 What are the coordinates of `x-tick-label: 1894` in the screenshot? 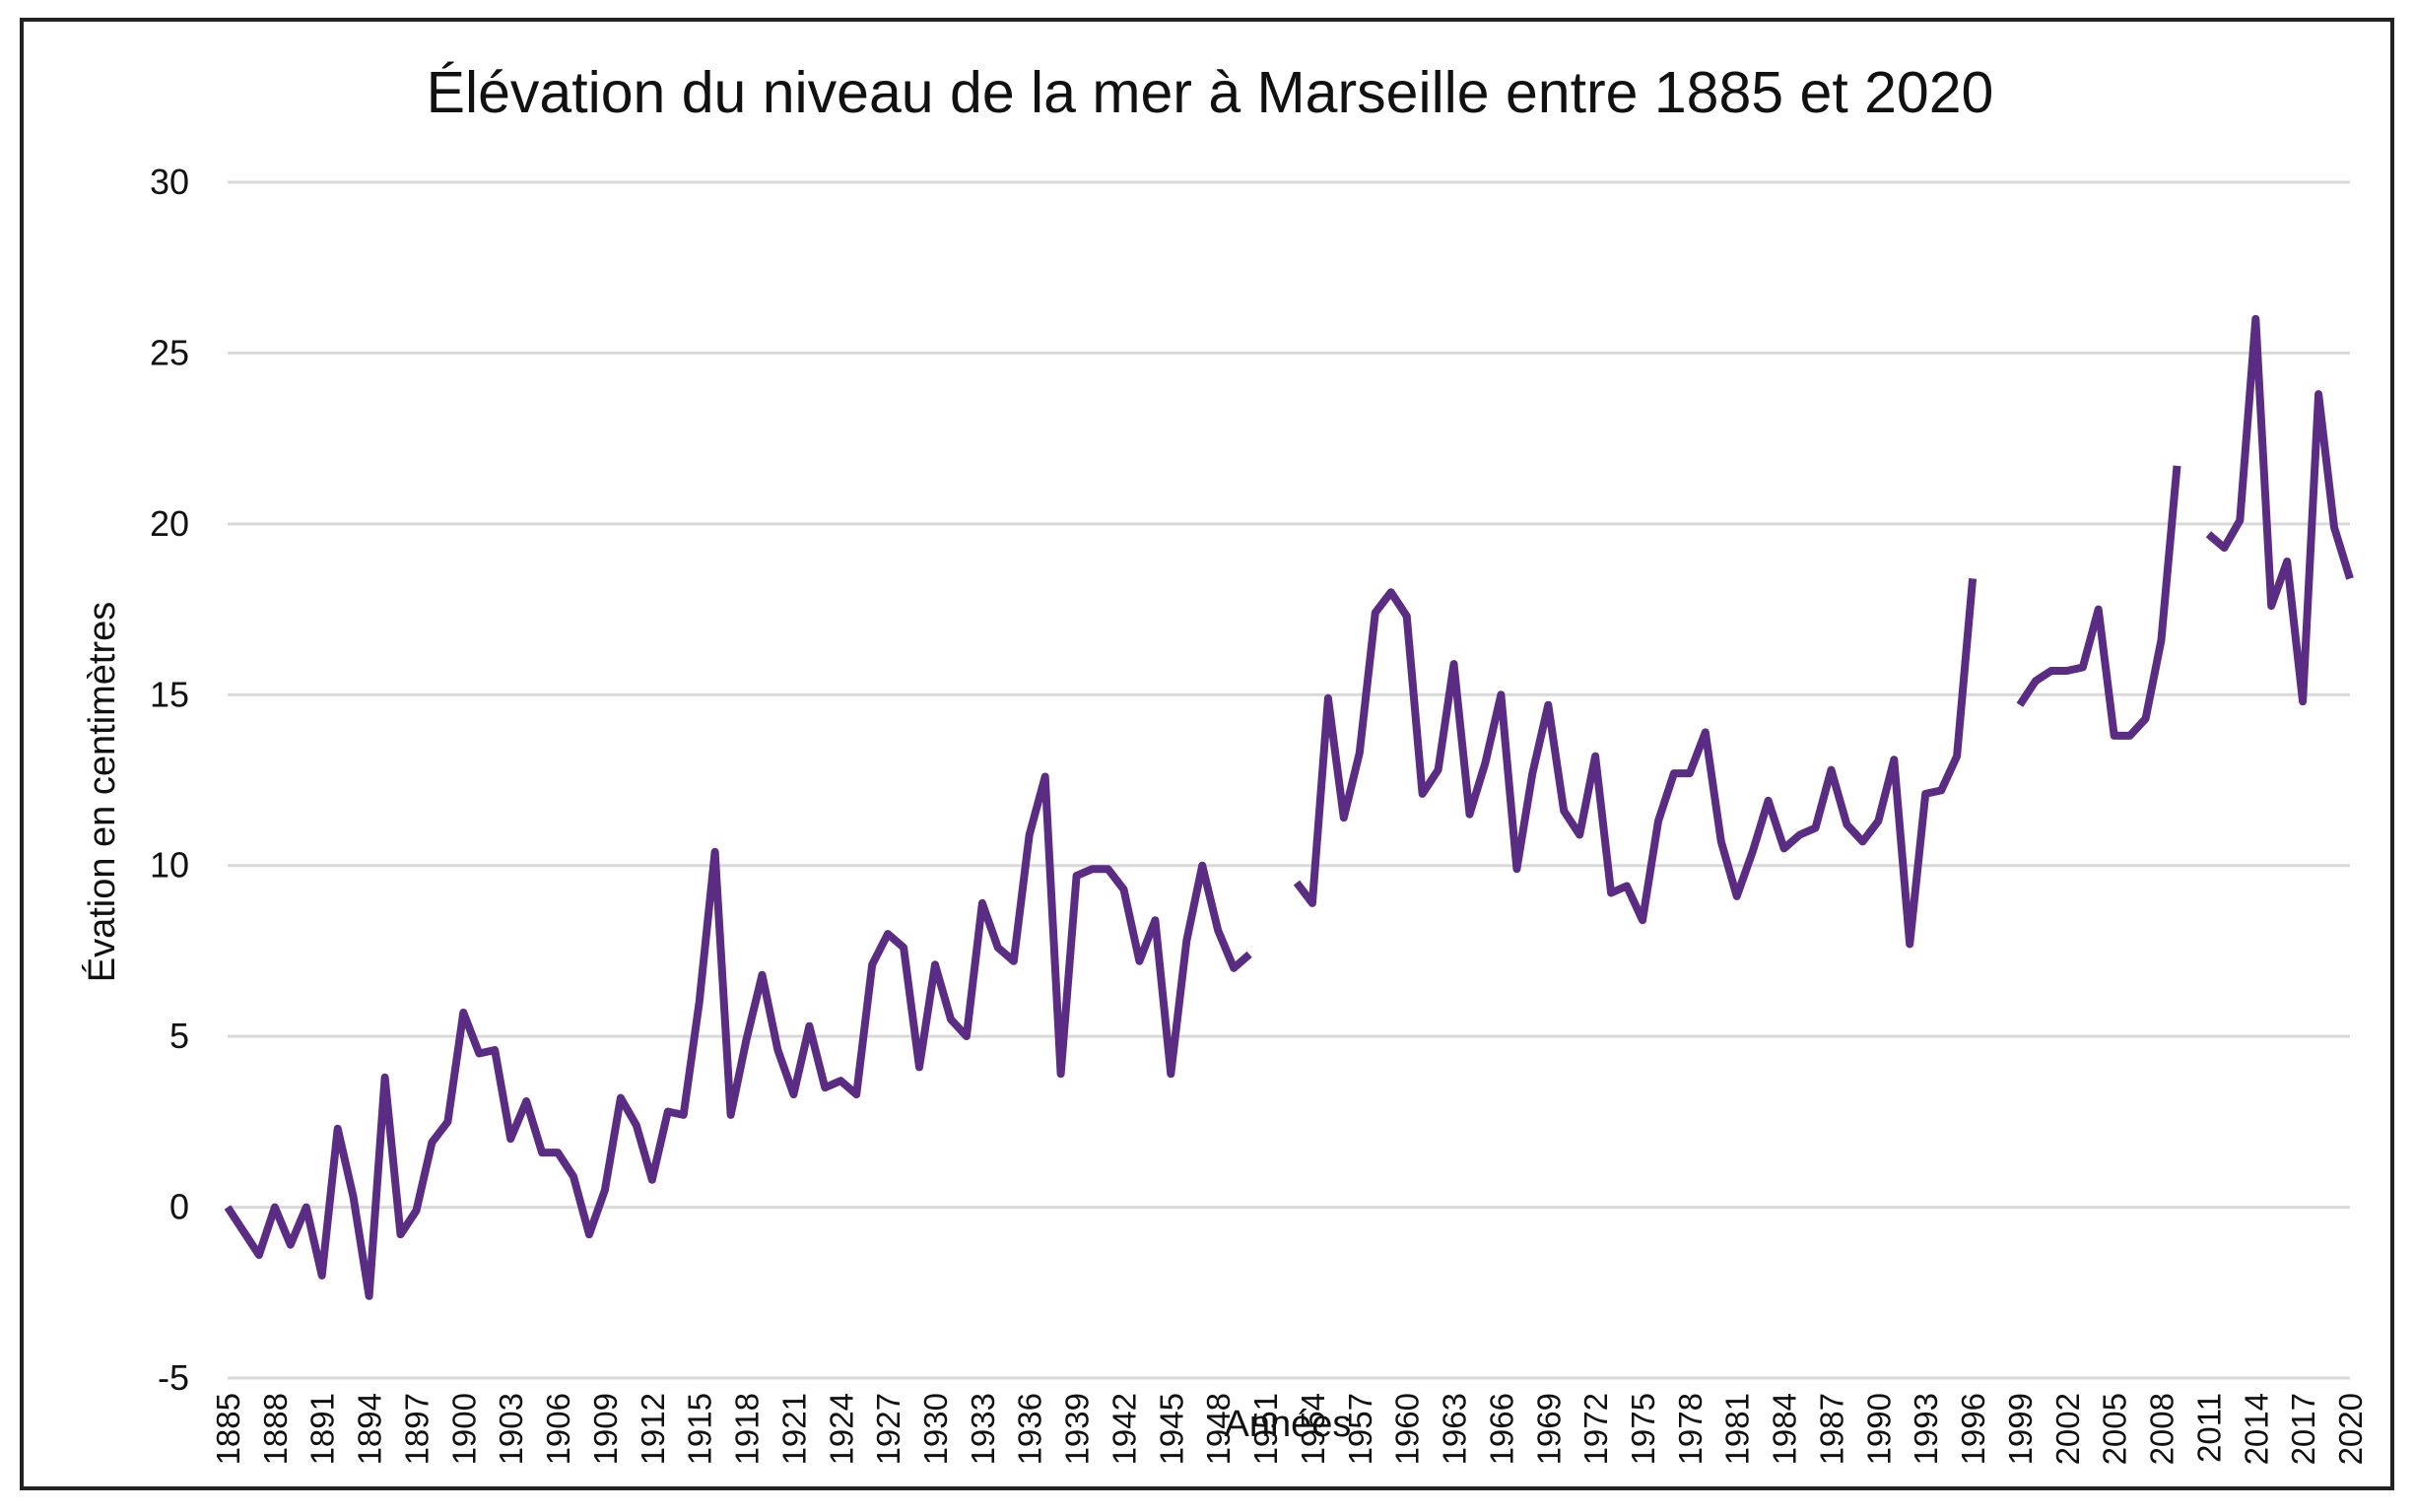 It's located at (370, 1429).